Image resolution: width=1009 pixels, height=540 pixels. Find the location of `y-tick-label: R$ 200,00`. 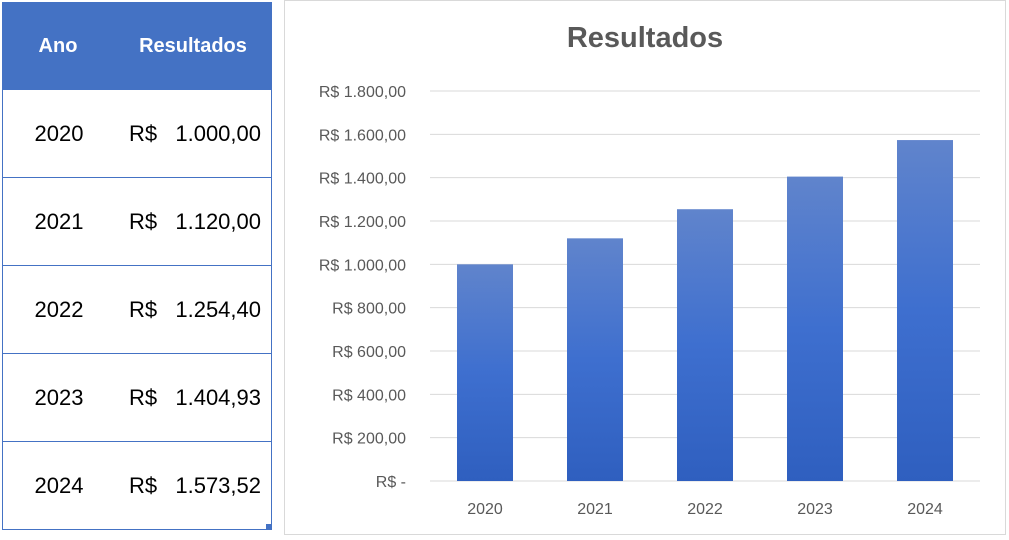

y-tick-label: R$ 200,00 is located at coordinates (369, 439).